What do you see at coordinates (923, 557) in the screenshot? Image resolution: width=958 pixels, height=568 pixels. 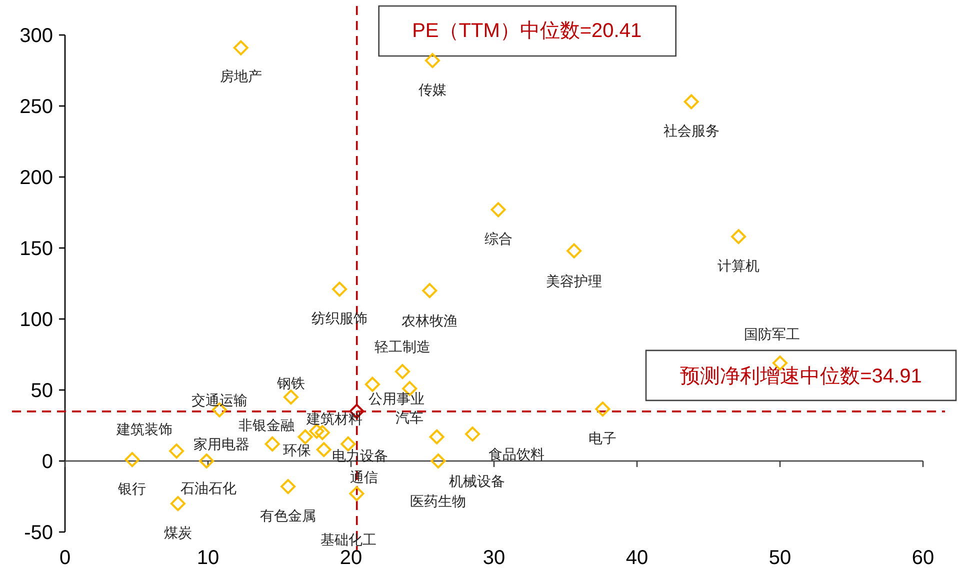 I see `x-tick-label: 60` at bounding box center [923, 557].